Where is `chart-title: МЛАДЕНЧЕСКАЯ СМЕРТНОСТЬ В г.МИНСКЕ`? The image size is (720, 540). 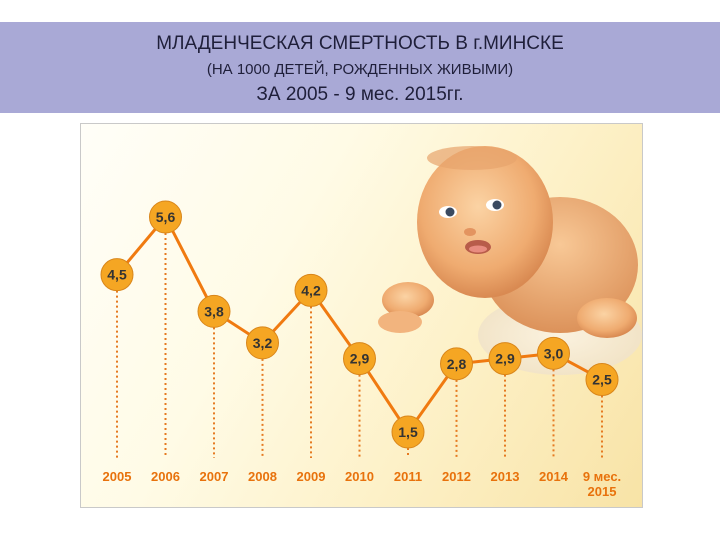 chart-title: МЛАДЕНЧЕСКАЯ СМЕРТНОСТЬ В г.МИНСКЕ is located at coordinates (360, 43).